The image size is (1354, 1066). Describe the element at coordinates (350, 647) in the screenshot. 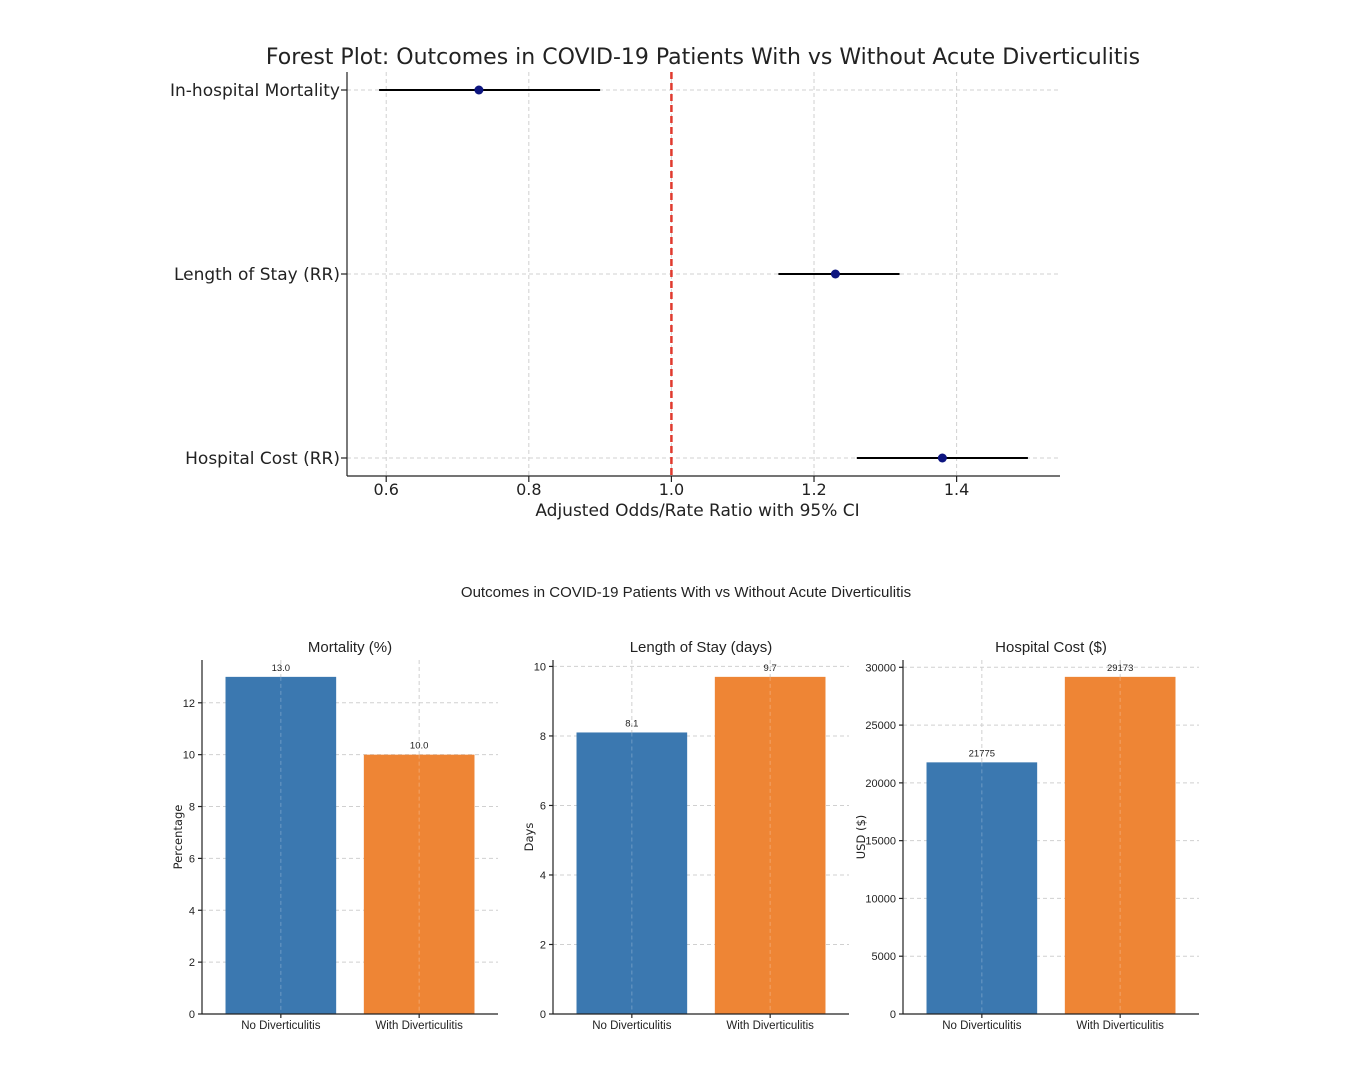

I see `bar-panel-title: Mortality (%)` at that location.